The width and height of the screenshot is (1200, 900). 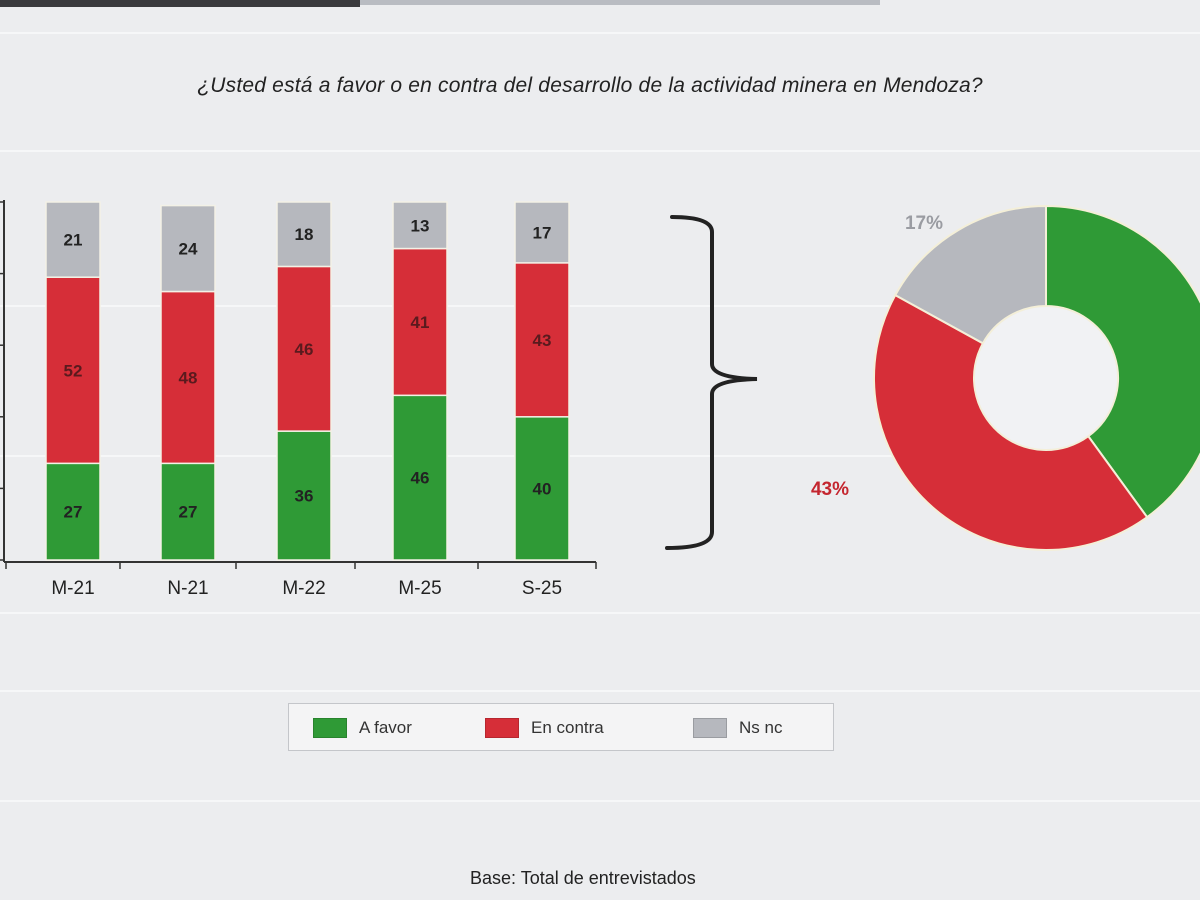 I want to click on bar-value-label: 13, so click(x=420, y=225).